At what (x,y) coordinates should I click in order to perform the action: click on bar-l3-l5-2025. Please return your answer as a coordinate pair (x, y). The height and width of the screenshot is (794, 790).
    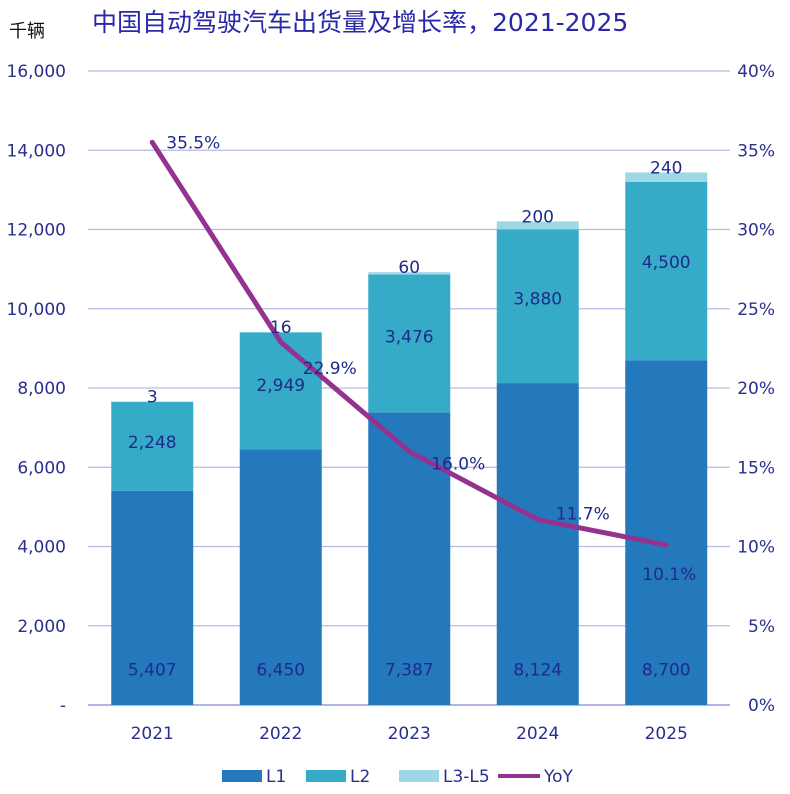
    Looking at the image, I should click on (666, 177).